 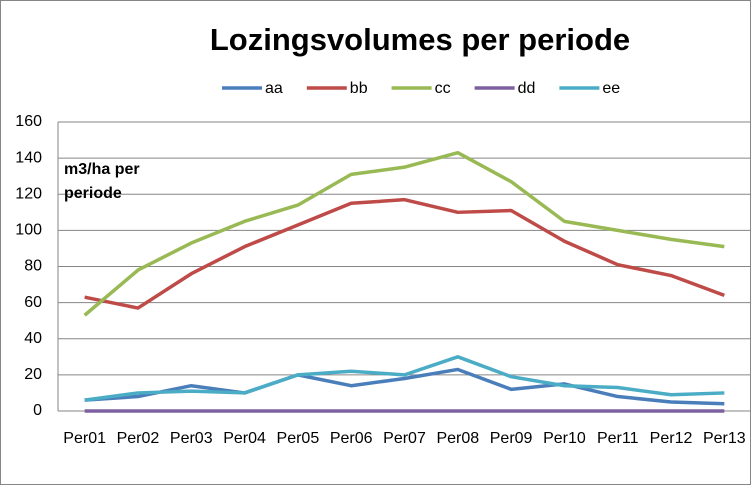 I want to click on y-tick-label: 80, so click(x=33, y=266).